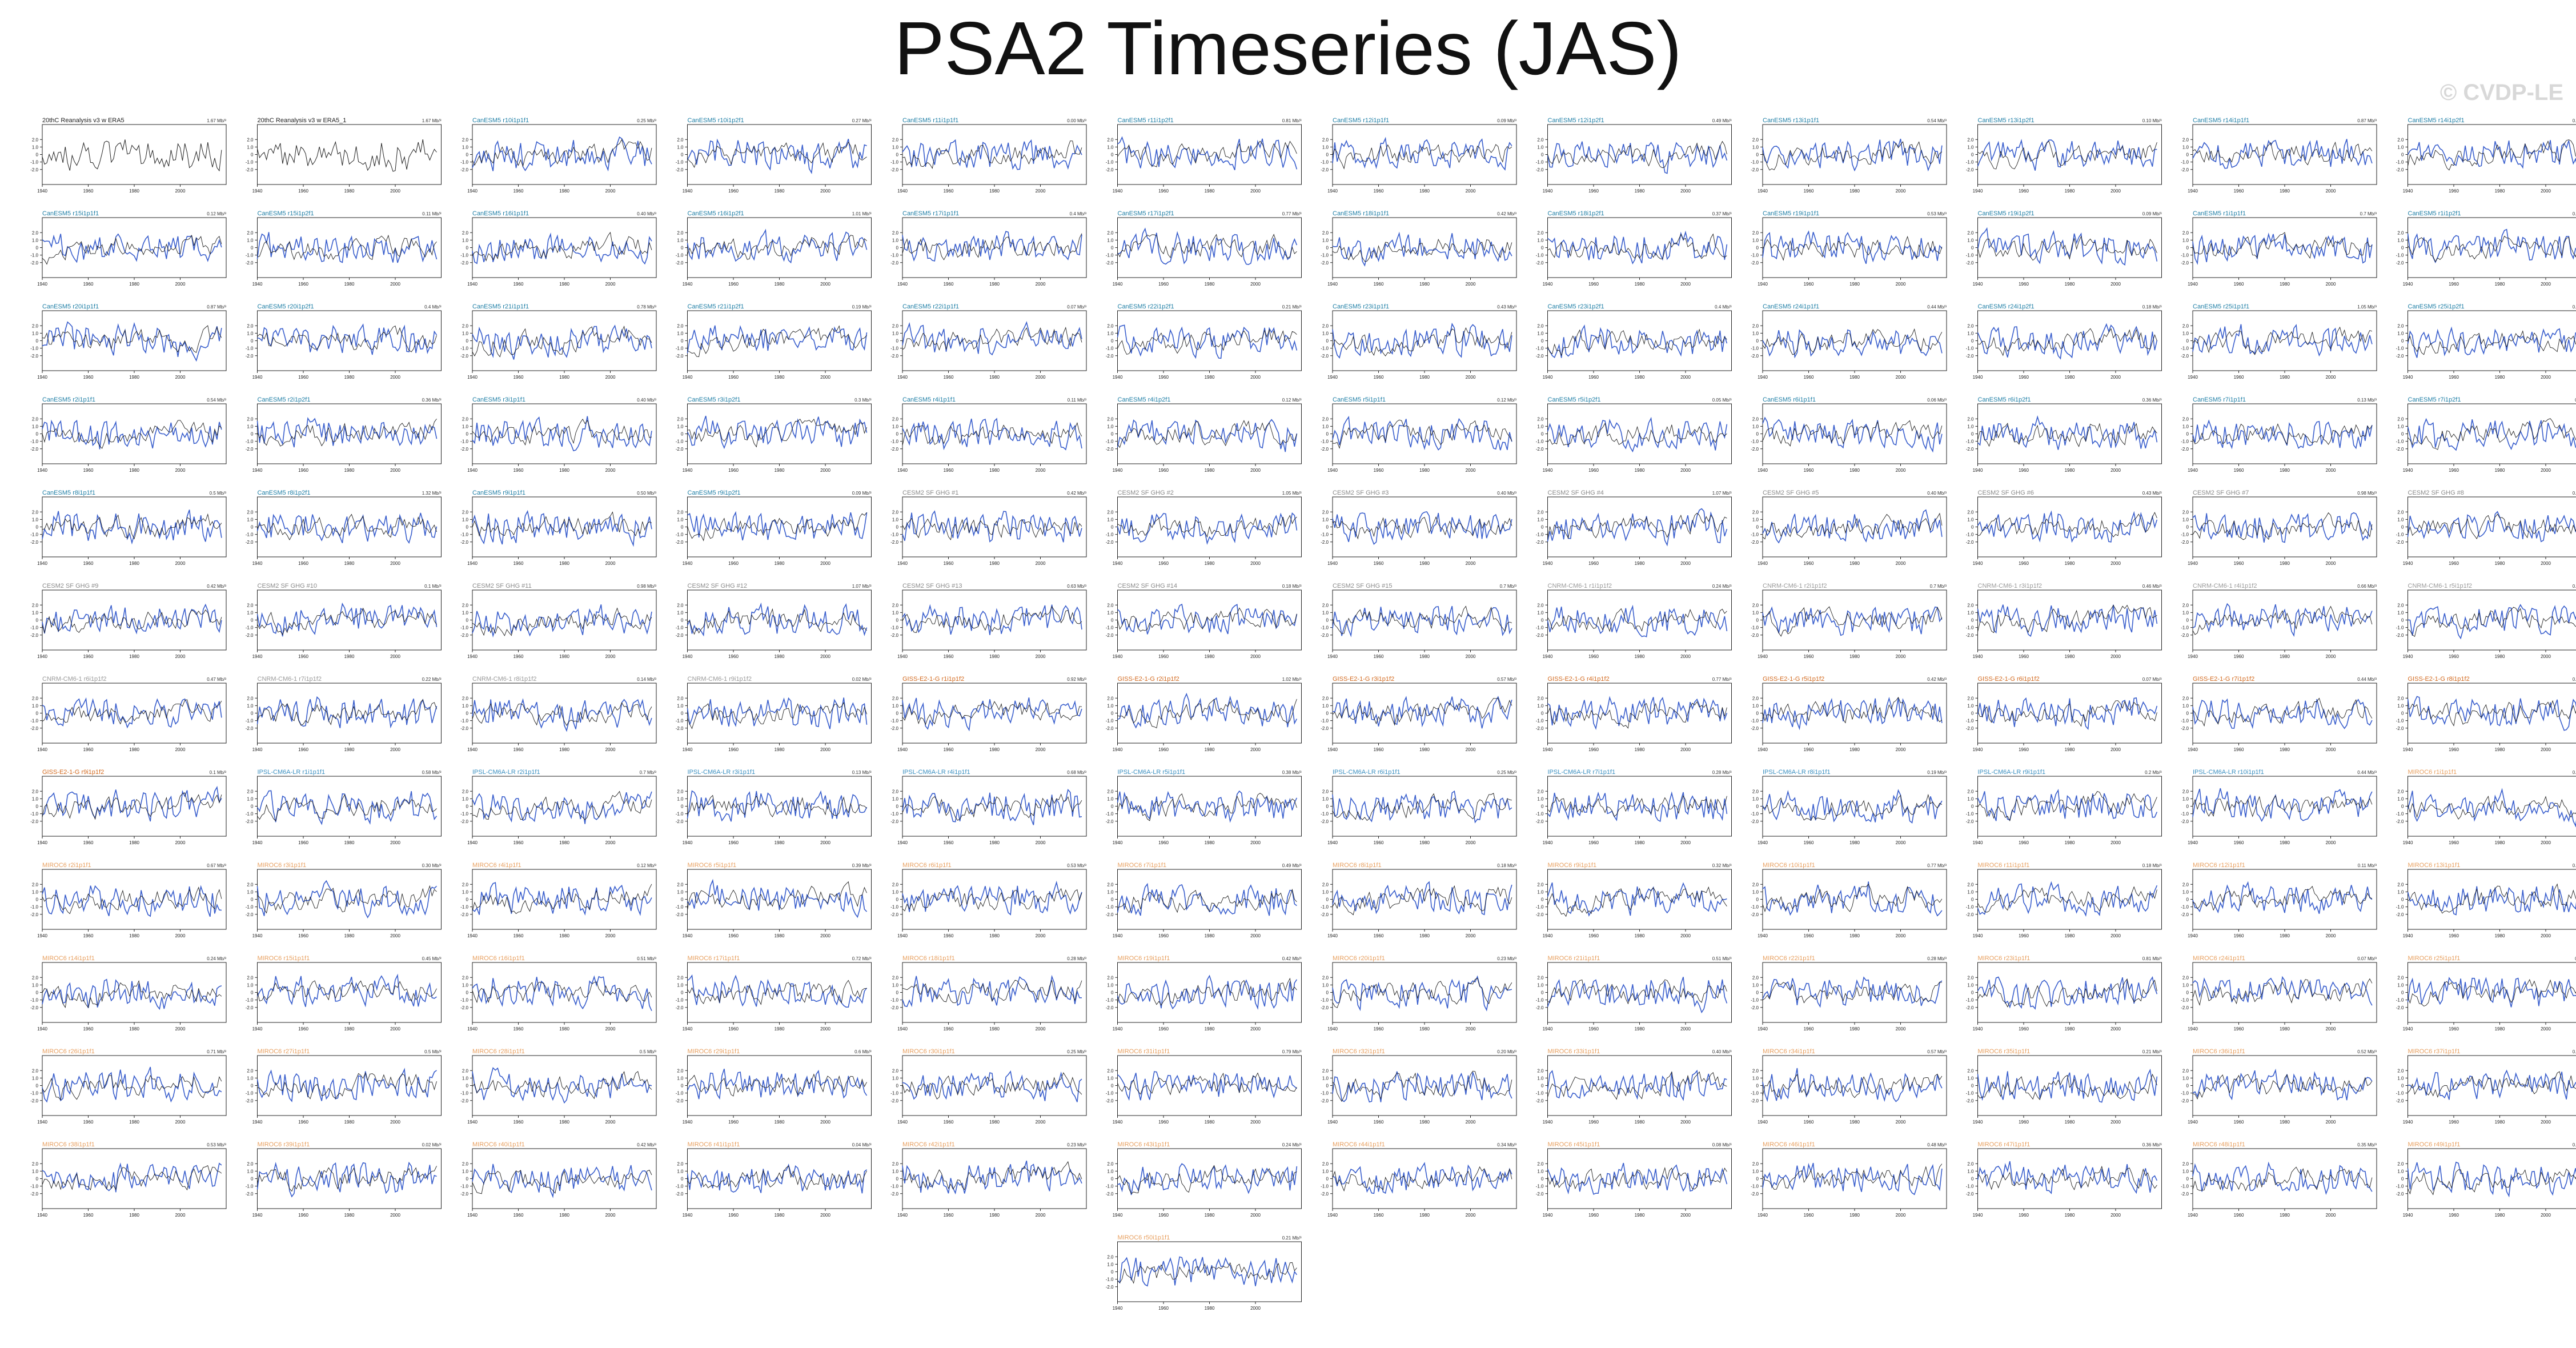 The image size is (2576, 1348). Describe the element at coordinates (2006, 306) in the screenshot. I see `panel-title: CanESM5 r24i1p2f1` at that location.